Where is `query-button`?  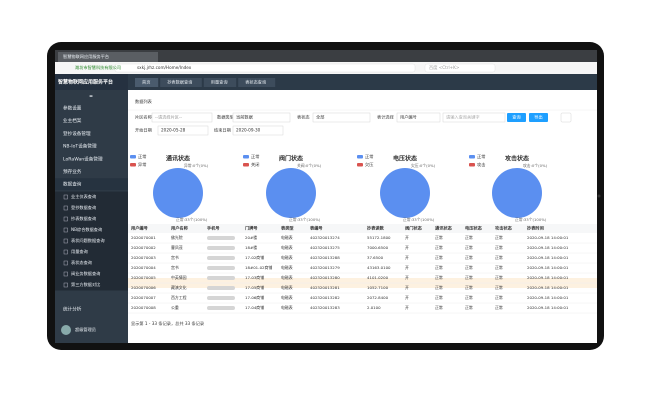 query-button is located at coordinates (516, 117).